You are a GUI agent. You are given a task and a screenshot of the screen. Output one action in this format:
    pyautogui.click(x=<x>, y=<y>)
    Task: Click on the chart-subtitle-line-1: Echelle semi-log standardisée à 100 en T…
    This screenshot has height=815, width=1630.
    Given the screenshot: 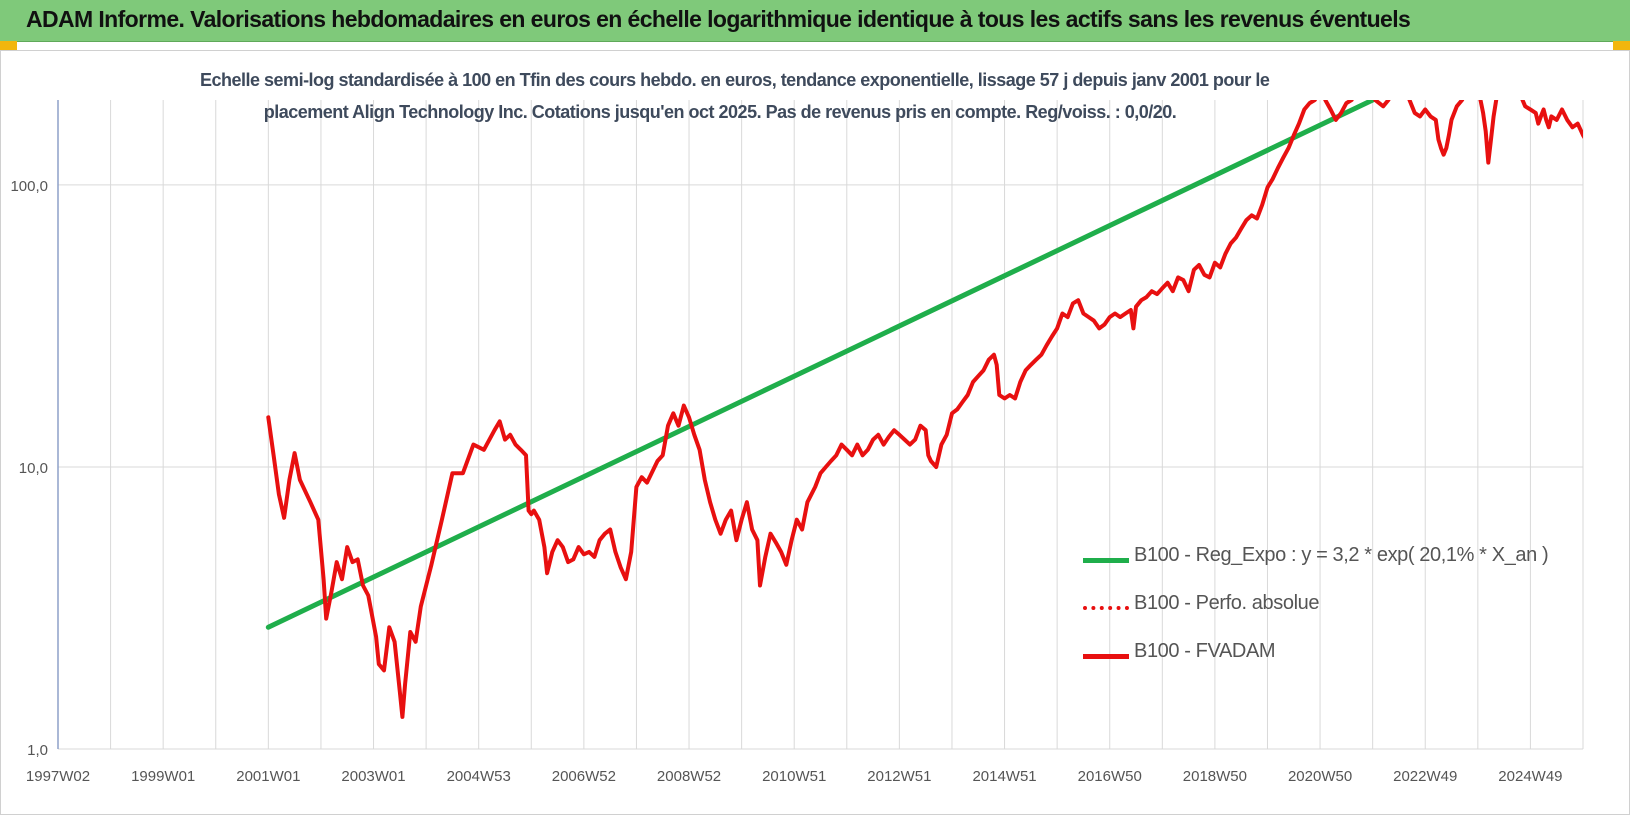 What is the action you would take?
    pyautogui.click(x=735, y=80)
    